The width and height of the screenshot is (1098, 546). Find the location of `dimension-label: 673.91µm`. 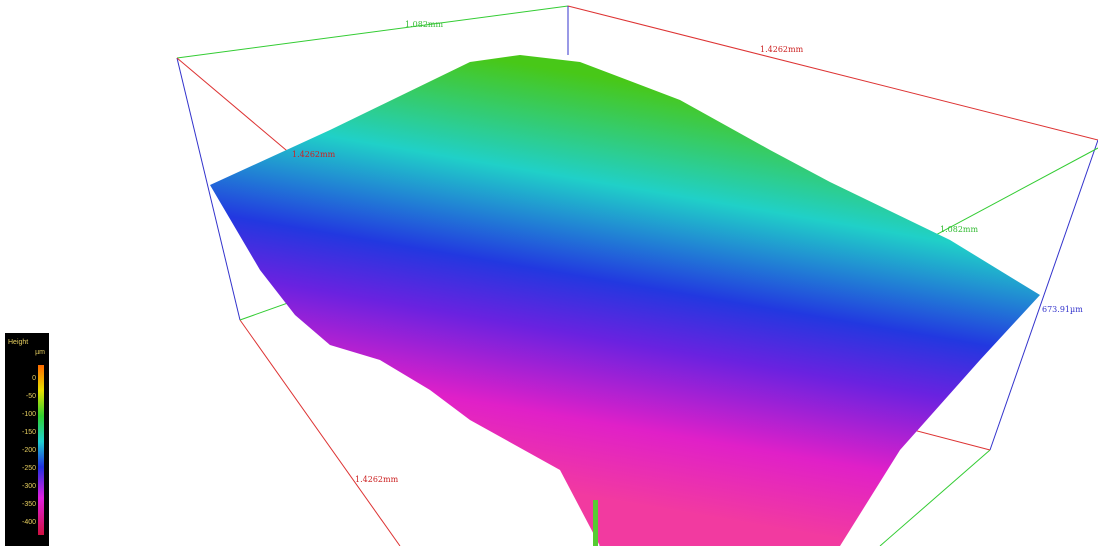

dimension-label: 673.91µm is located at coordinates (1062, 309).